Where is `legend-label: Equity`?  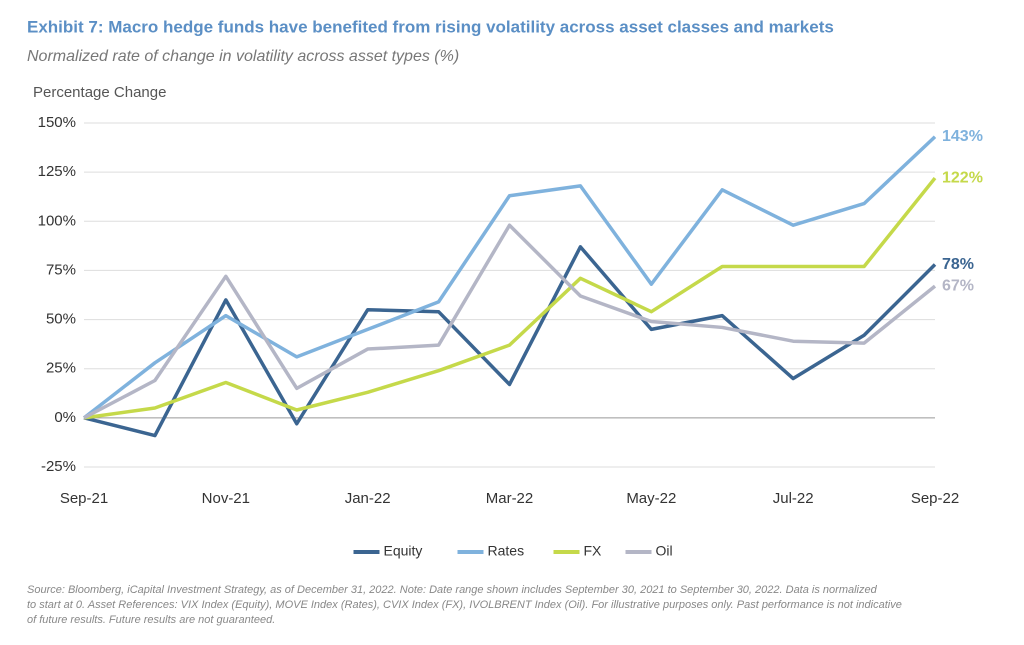 legend-label: Equity is located at coordinates (403, 551).